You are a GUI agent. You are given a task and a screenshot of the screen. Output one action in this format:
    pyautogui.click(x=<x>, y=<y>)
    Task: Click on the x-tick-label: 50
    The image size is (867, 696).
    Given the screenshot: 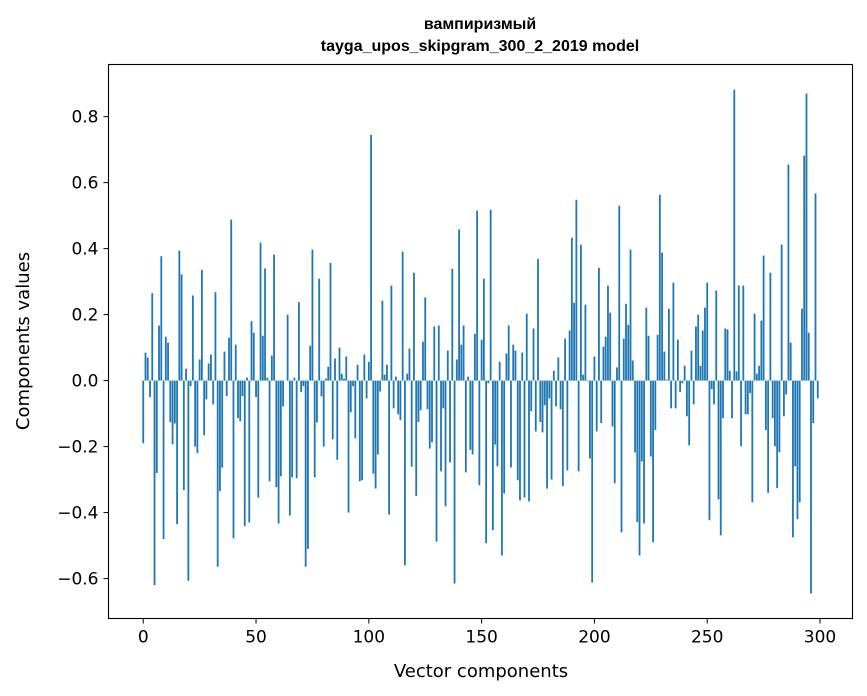 What is the action you would take?
    pyautogui.click(x=256, y=638)
    